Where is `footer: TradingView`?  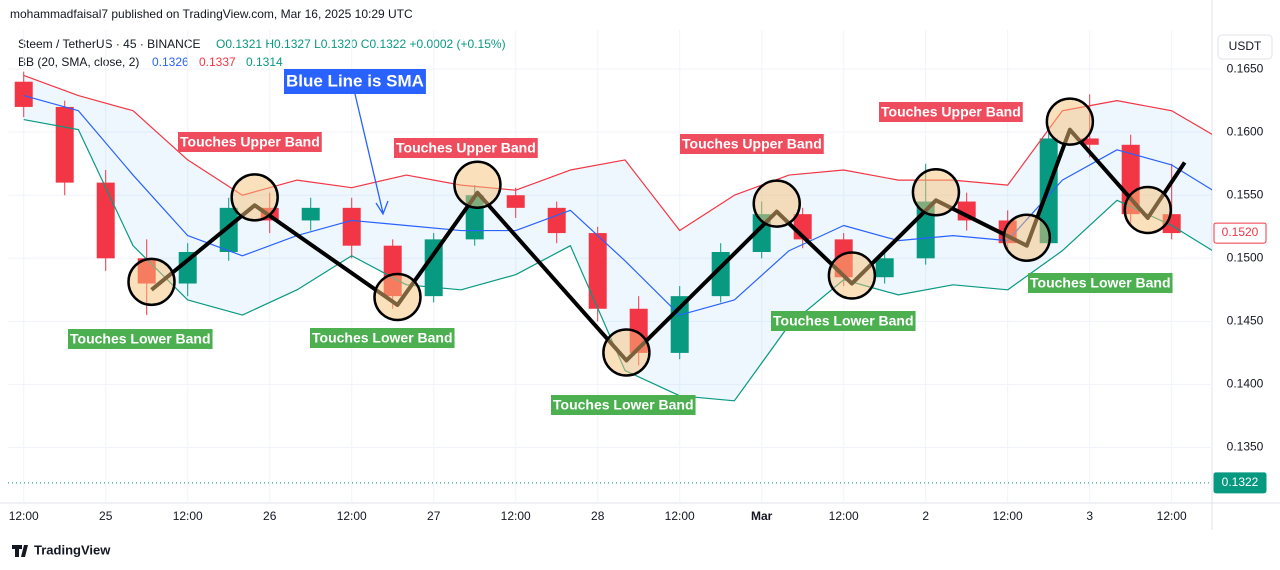
footer: TradingView is located at coordinates (72, 549).